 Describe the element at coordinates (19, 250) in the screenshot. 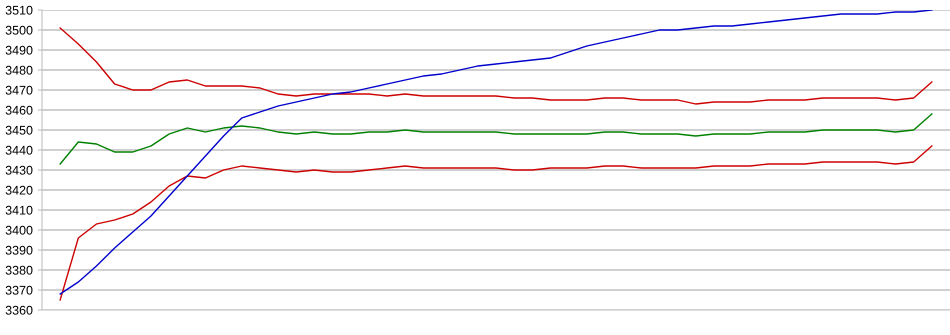

I see `y-tick-label: 3390` at that location.